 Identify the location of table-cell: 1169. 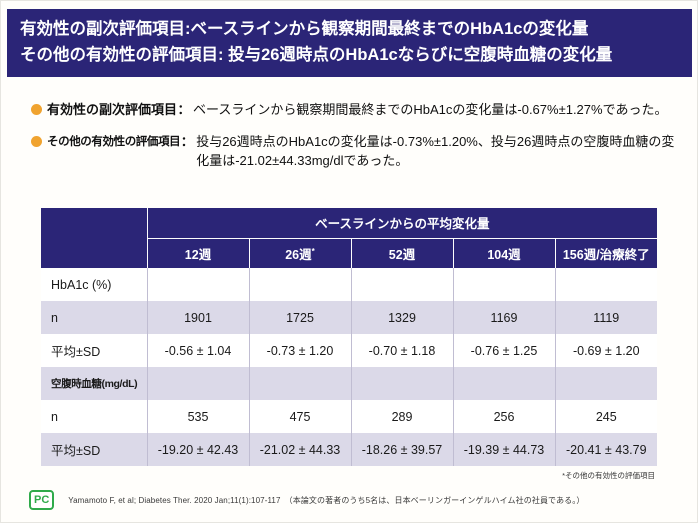
(503, 317).